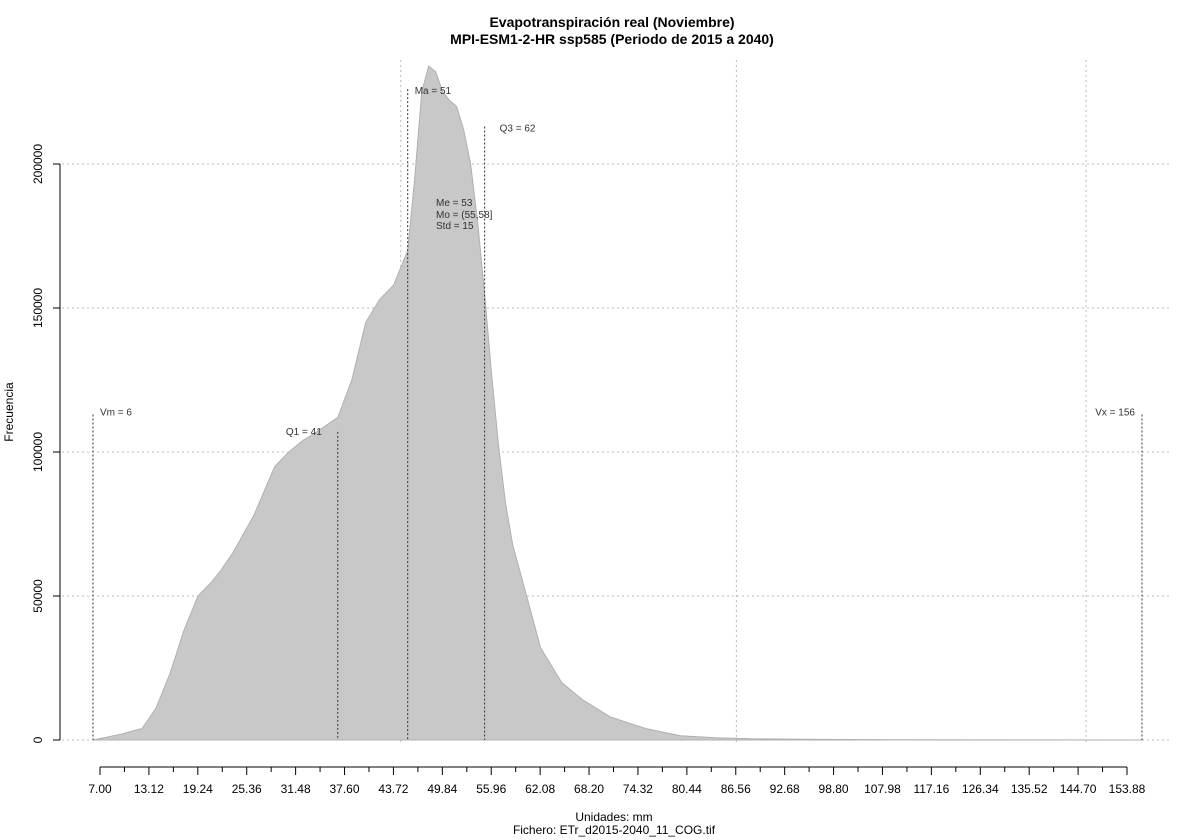 The image size is (1200, 840). I want to click on x-tick-label: 37.60, so click(345, 789).